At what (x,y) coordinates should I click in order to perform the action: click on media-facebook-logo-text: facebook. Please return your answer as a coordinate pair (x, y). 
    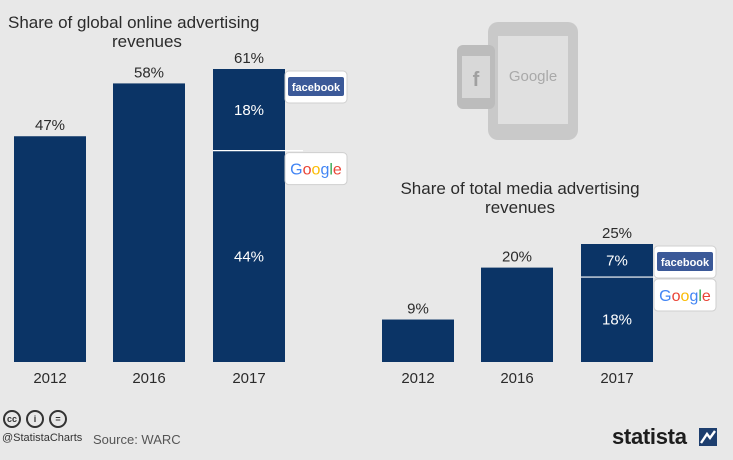
    Looking at the image, I should click on (685, 263).